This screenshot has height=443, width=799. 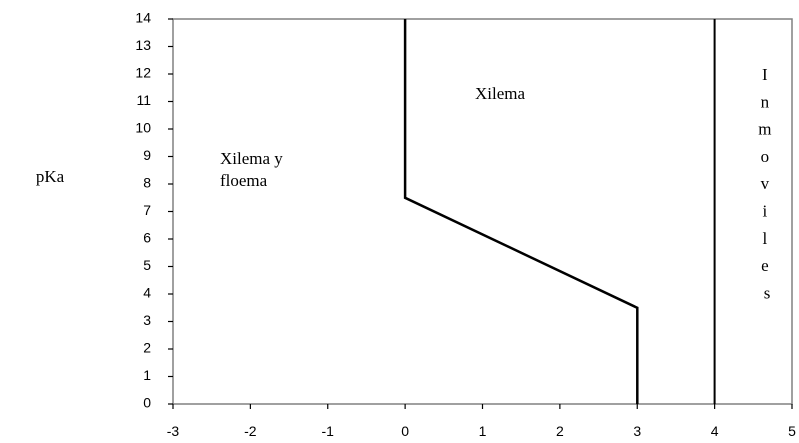 What do you see at coordinates (792, 431) in the screenshot?
I see `x-tick-label: 5` at bounding box center [792, 431].